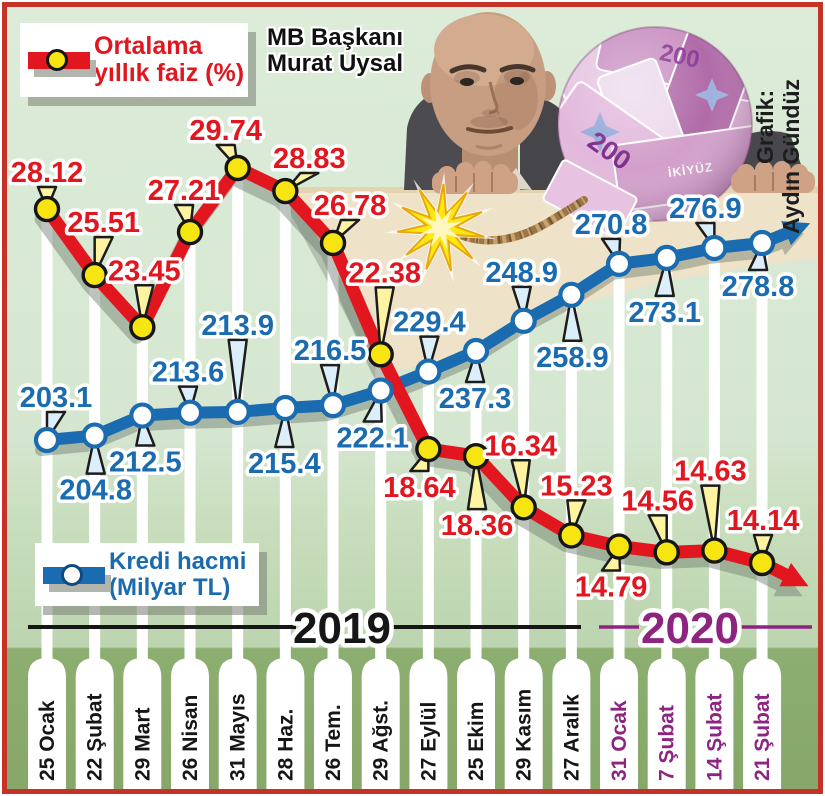 This screenshot has height=796, width=825. Describe the element at coordinates (524, 735) in the screenshot. I see `x-axis-label: 29 Kasım` at that location.